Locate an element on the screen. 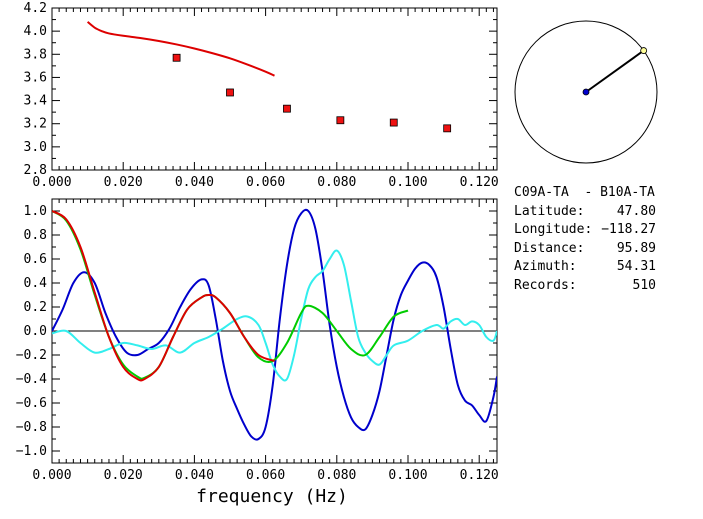 This screenshot has width=703, height=519. info-row-distance: Distance: 95.89 is located at coordinates (606, 249).